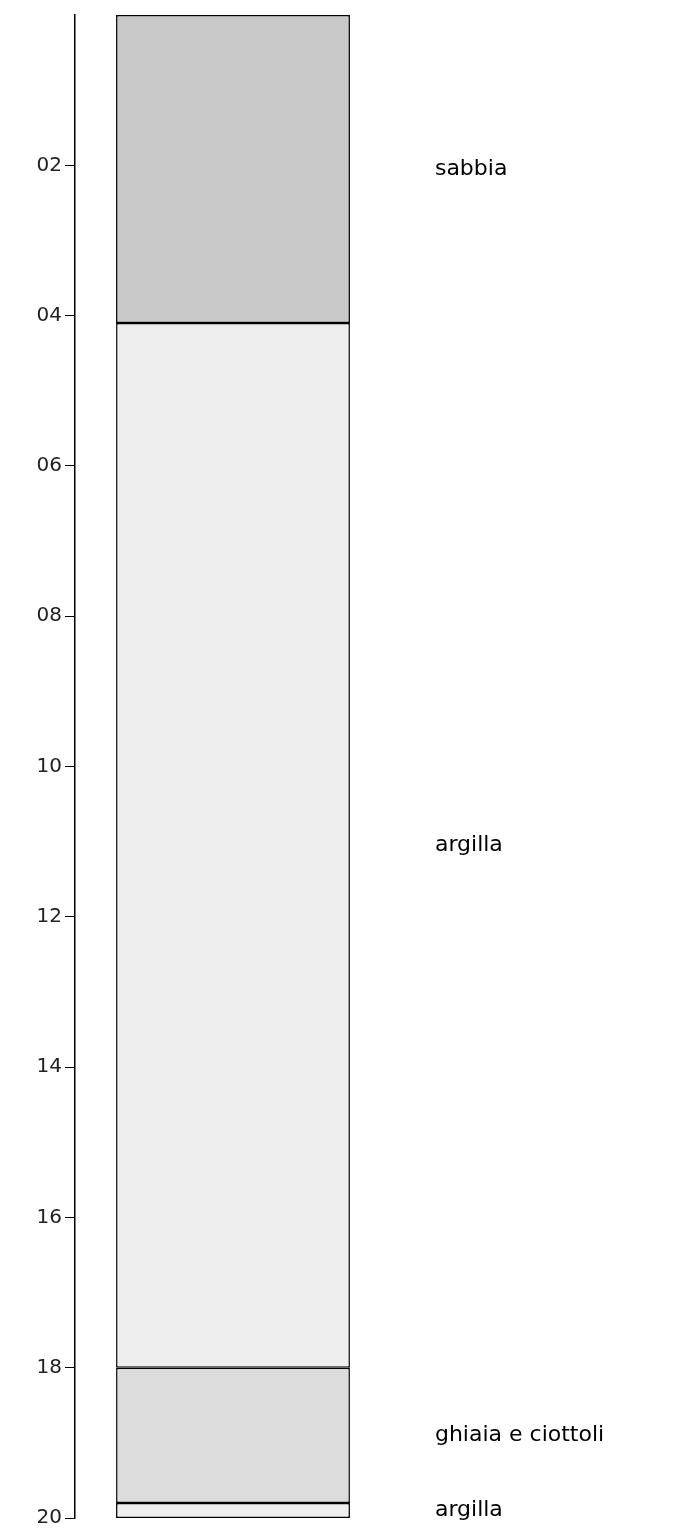 This screenshot has height=1540, width=697. What do you see at coordinates (49, 614) in the screenshot?
I see `y-tick-label: 08` at bounding box center [49, 614].